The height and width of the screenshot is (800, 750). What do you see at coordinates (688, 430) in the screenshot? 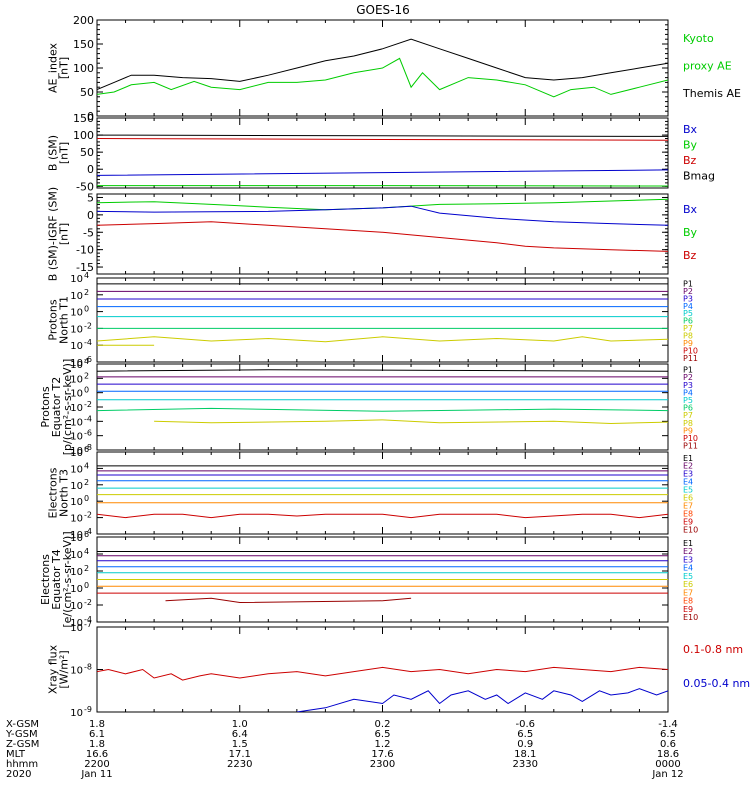
I see `legend-entry: P9` at bounding box center [688, 430].